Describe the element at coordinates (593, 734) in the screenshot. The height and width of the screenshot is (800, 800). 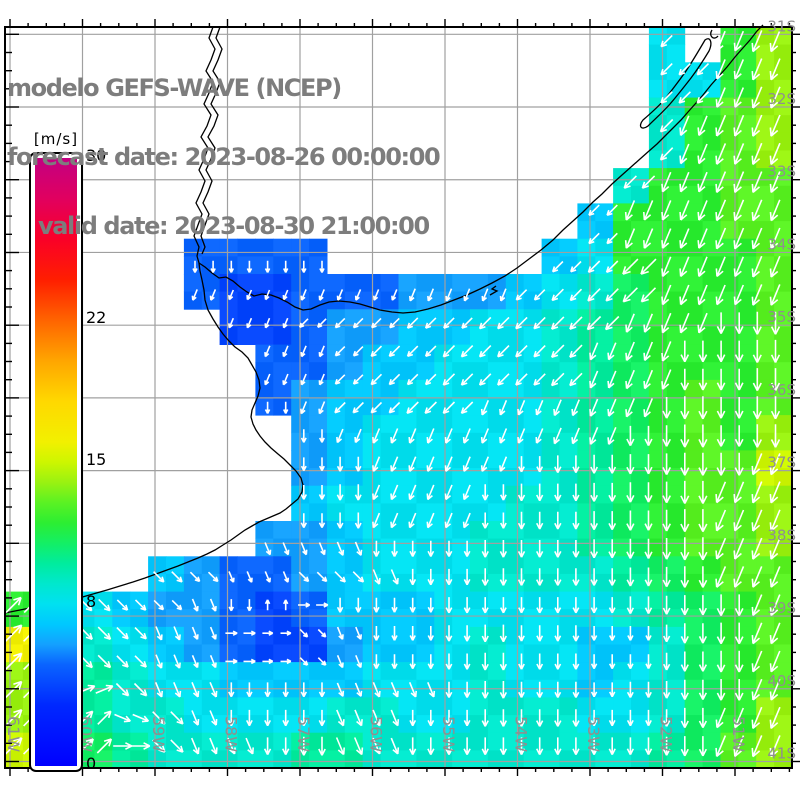
I see `lon-label: 53W` at that location.